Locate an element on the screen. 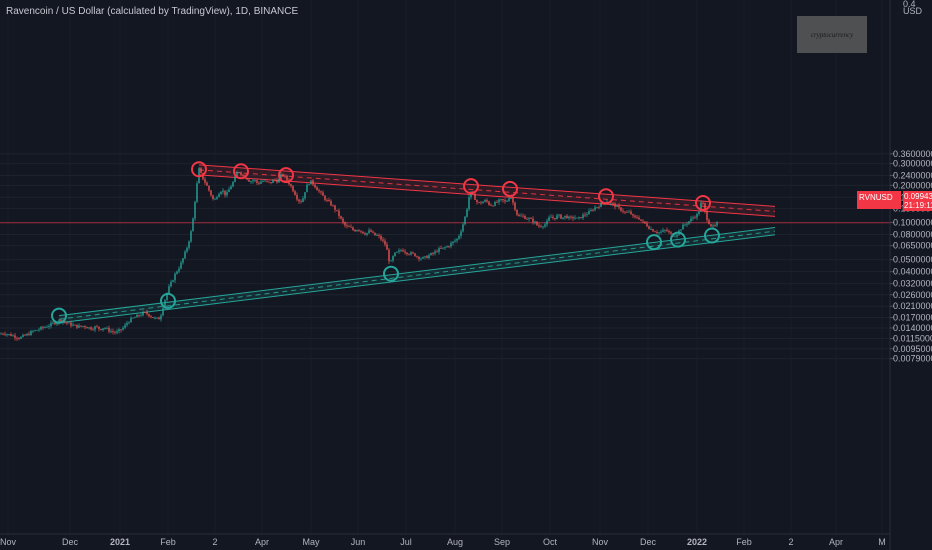 The height and width of the screenshot is (550, 932). logo-text: cryptocurrency is located at coordinates (832, 35).